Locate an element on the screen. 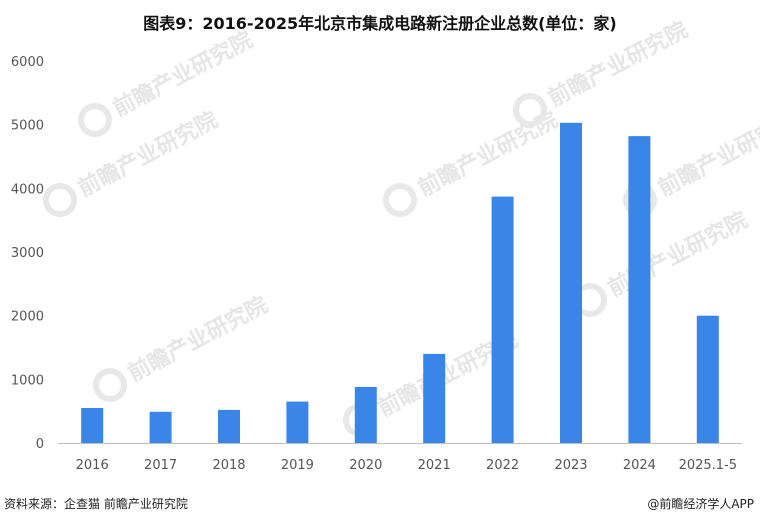  bar-2023 is located at coordinates (571, 283).